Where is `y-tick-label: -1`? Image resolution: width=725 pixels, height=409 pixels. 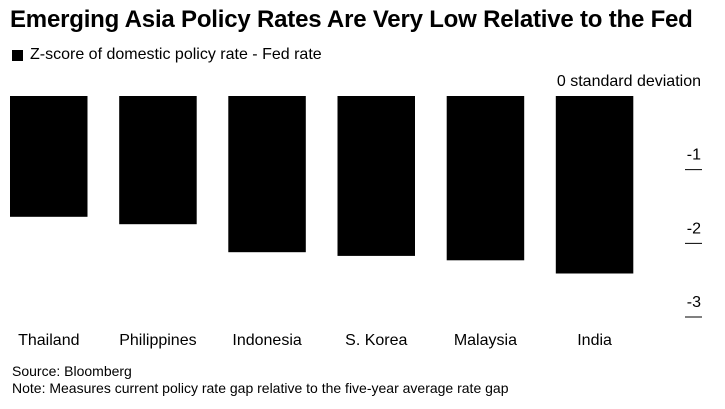 y-tick-label: -1 is located at coordinates (694, 155).